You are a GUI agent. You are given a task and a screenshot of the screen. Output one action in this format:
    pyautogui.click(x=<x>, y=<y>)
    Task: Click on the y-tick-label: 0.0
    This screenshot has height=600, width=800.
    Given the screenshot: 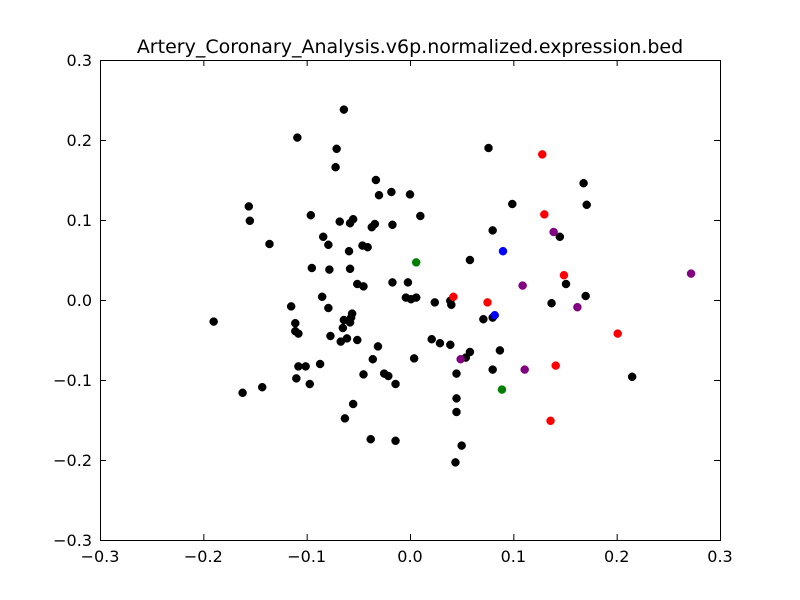 What is the action you would take?
    pyautogui.click(x=79, y=300)
    